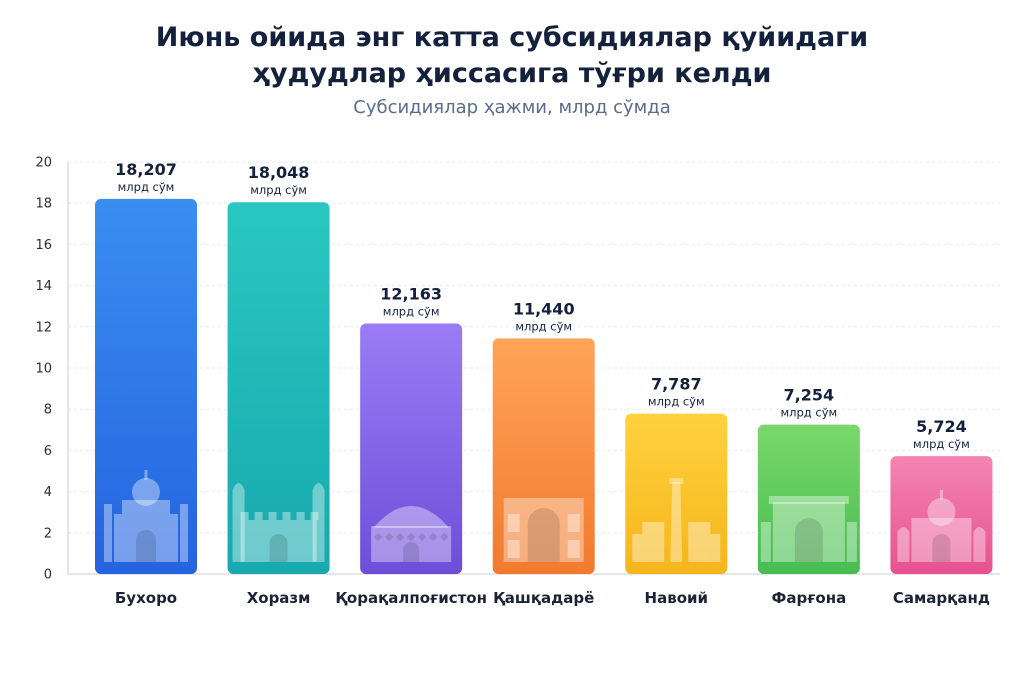 This screenshot has height=682, width=1024. I want to click on x-category-label: Самарқанд, so click(941, 598).